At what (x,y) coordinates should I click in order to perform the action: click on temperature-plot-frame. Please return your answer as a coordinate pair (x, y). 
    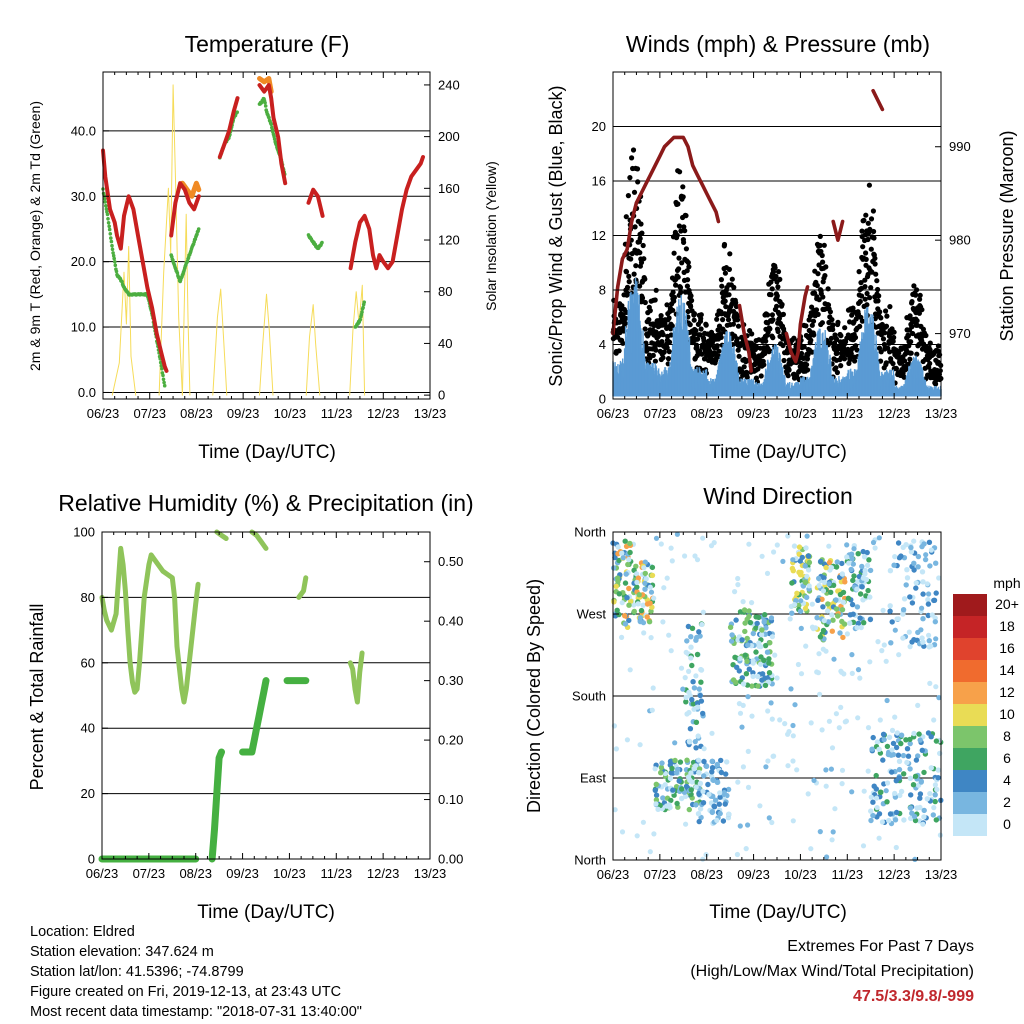
    Looking at the image, I should click on (266, 235).